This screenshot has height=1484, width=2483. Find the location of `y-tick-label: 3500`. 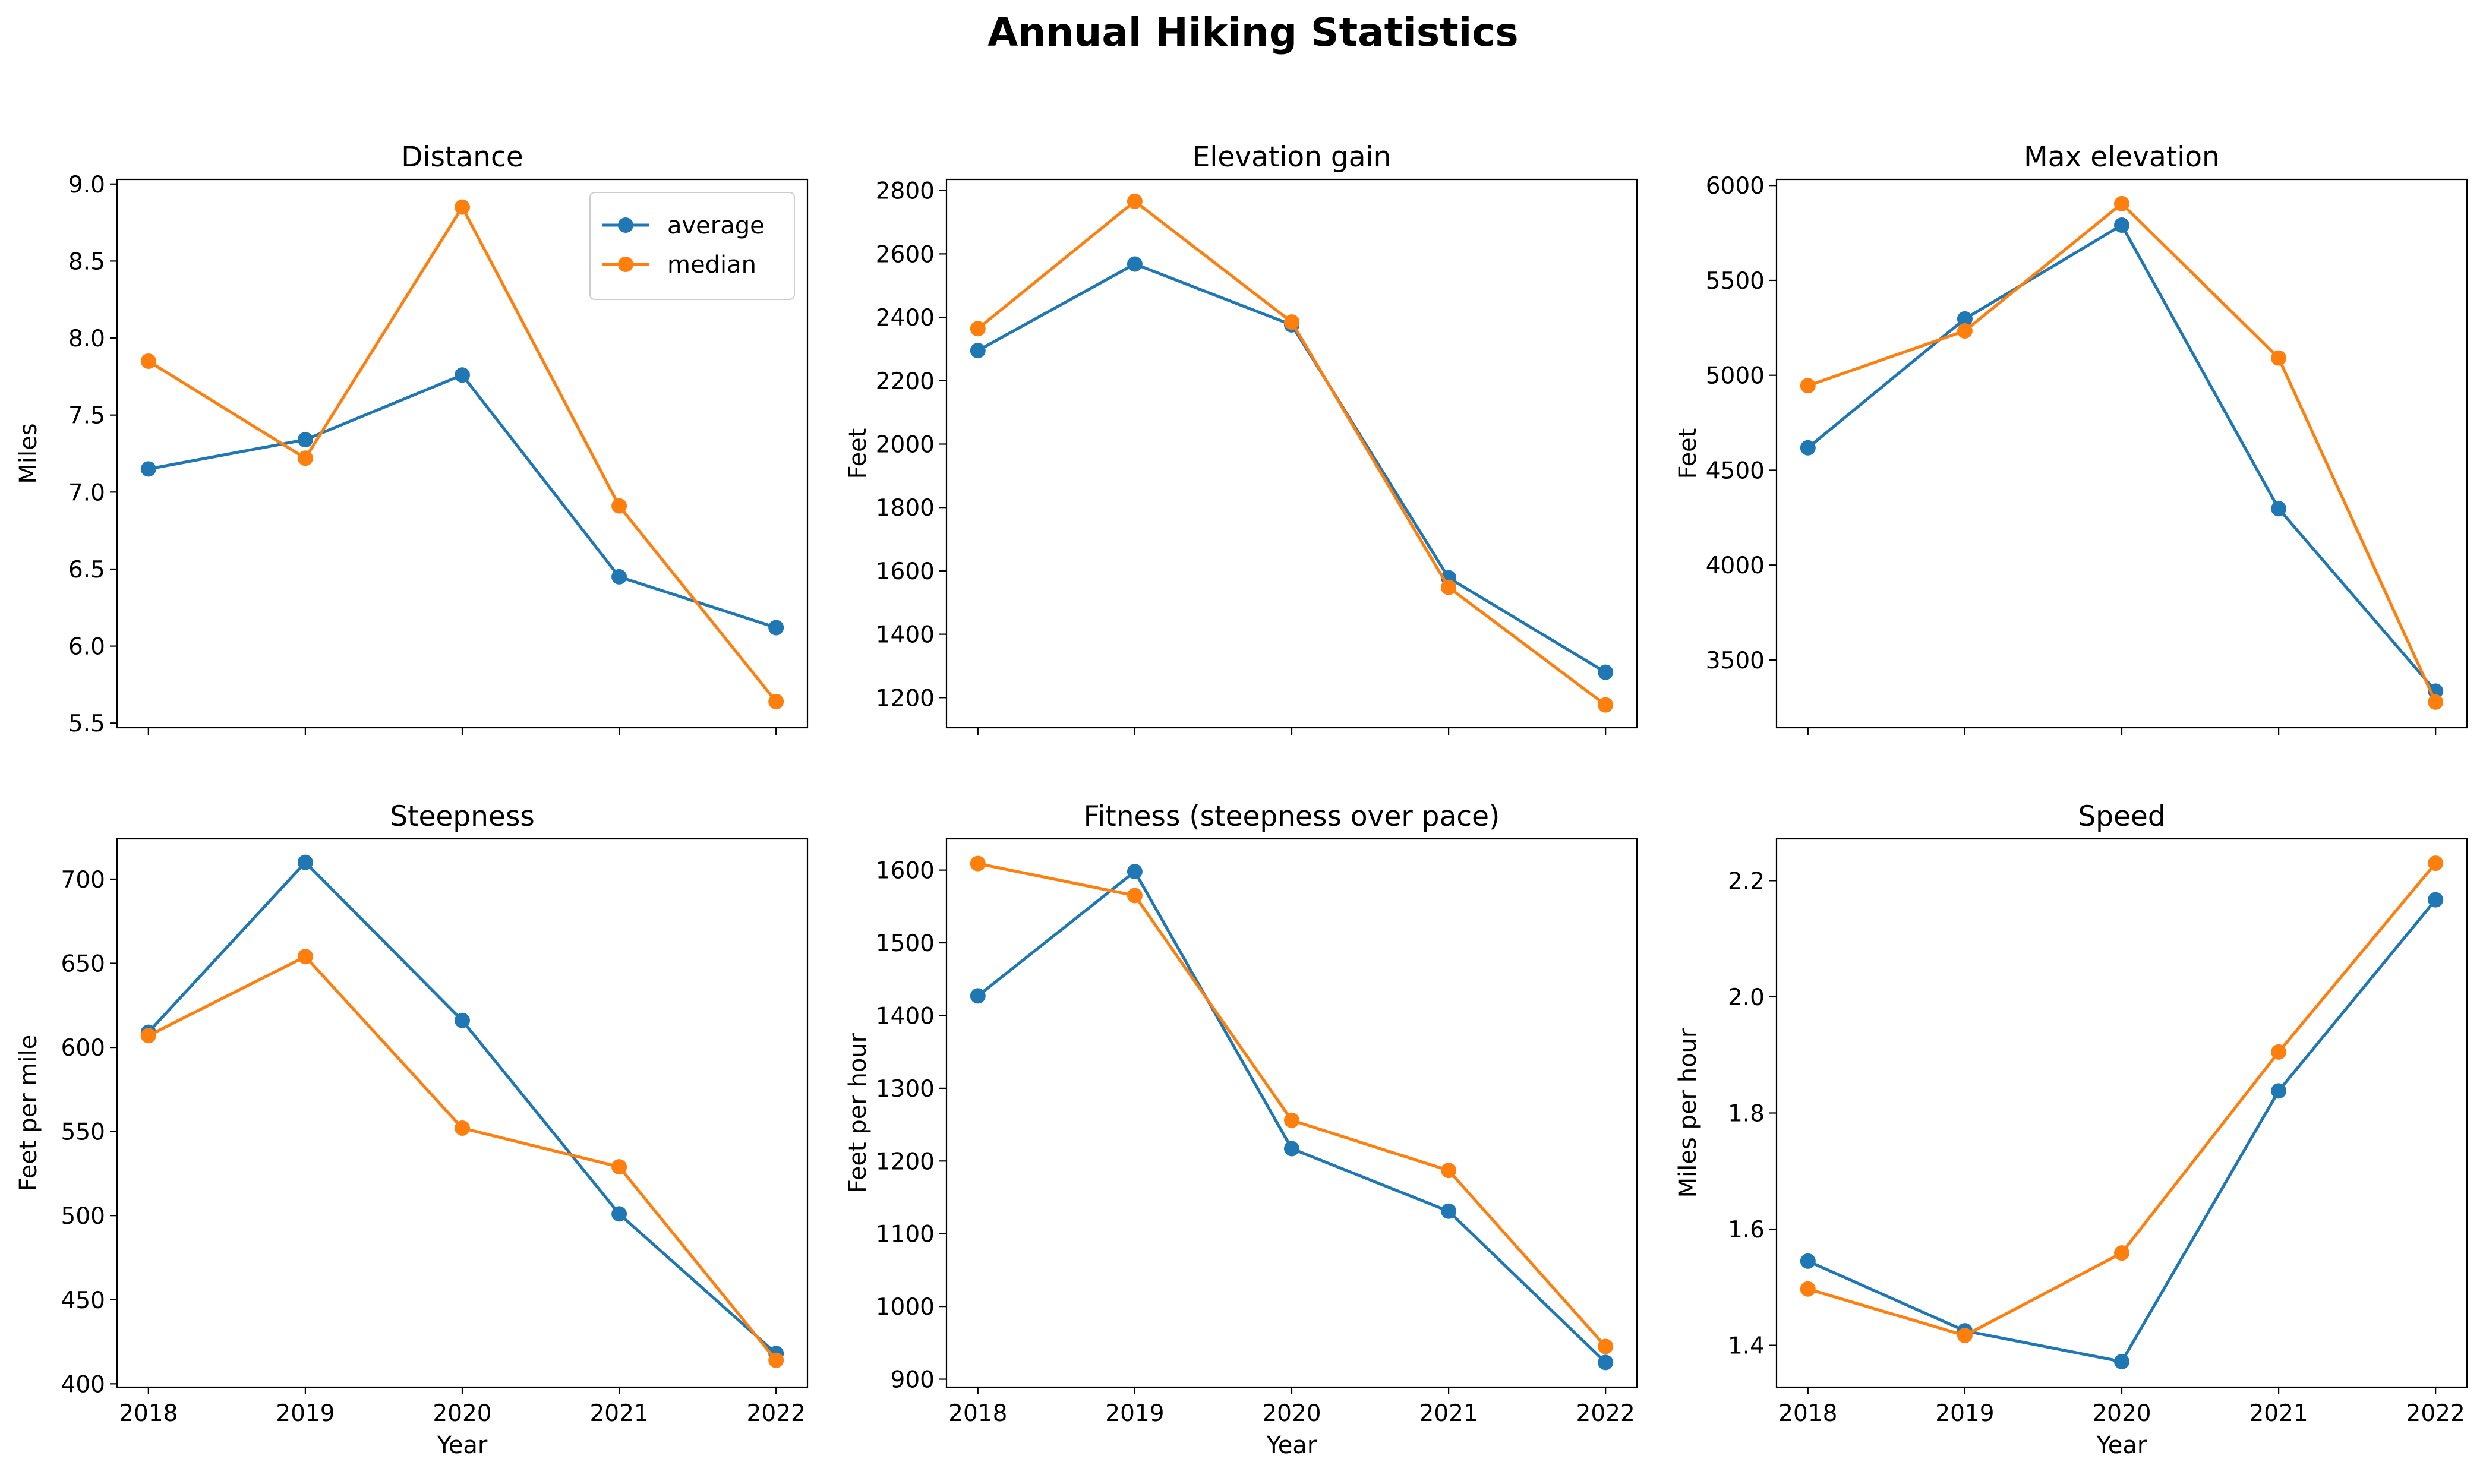

y-tick-label: 3500 is located at coordinates (1735, 661).